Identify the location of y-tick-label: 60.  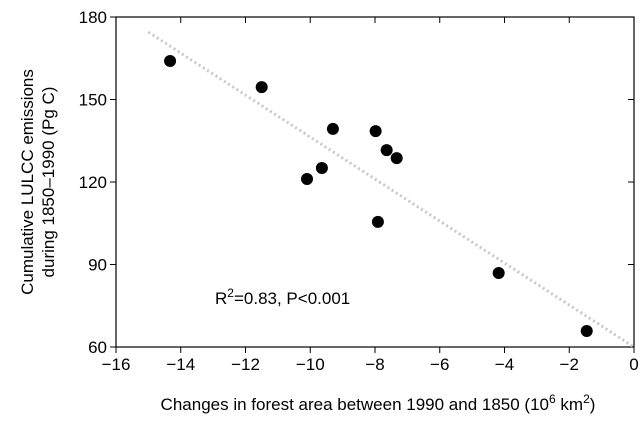
(97, 347).